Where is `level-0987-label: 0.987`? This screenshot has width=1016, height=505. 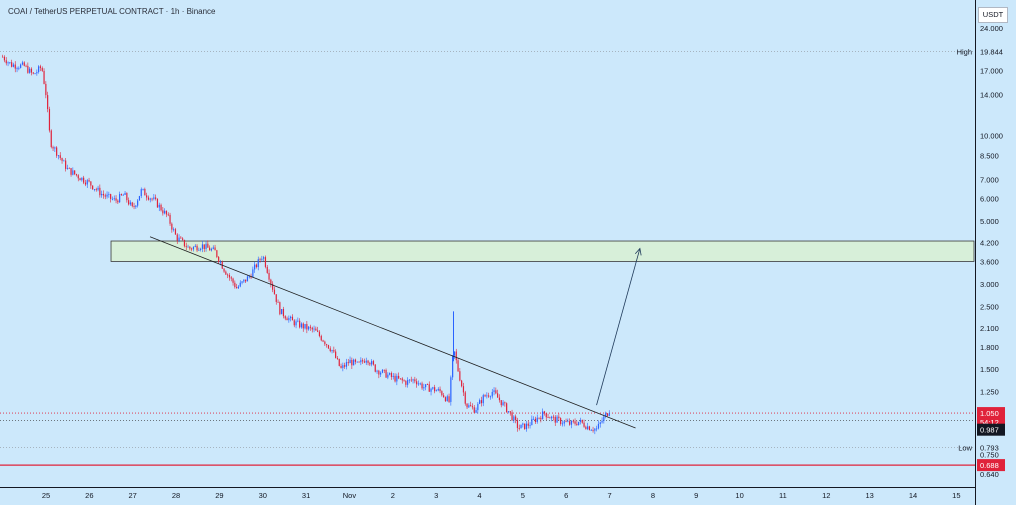 level-0987-label: 0.987 is located at coordinates (989, 430).